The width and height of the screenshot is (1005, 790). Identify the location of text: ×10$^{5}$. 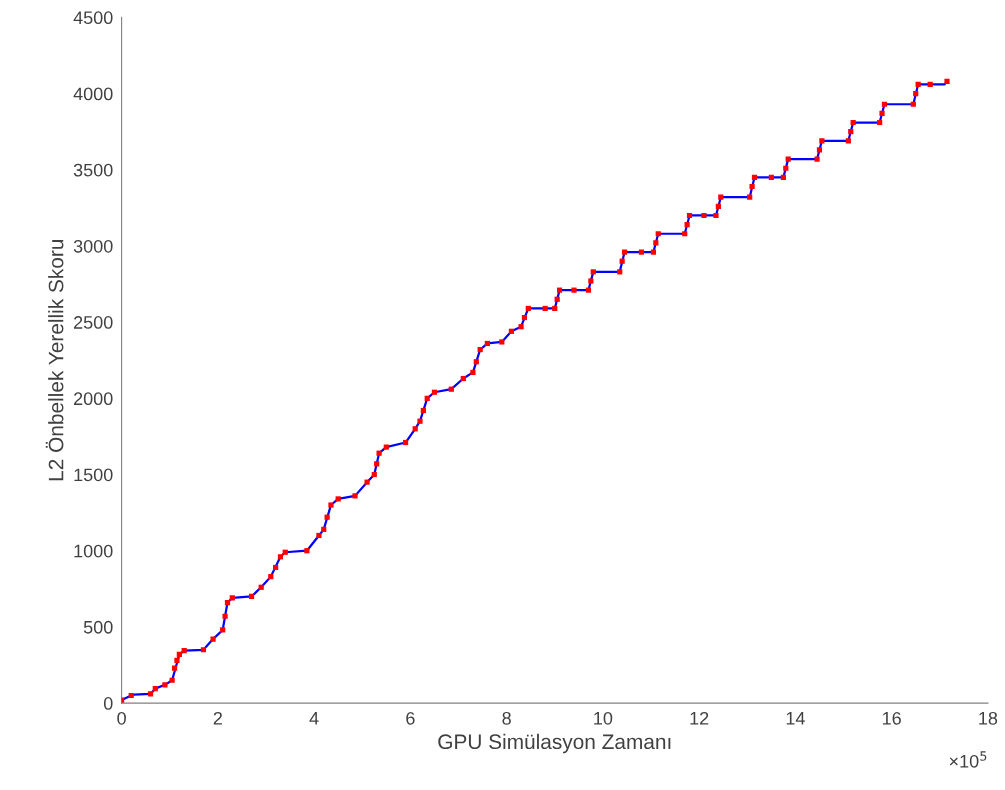
(968, 759).